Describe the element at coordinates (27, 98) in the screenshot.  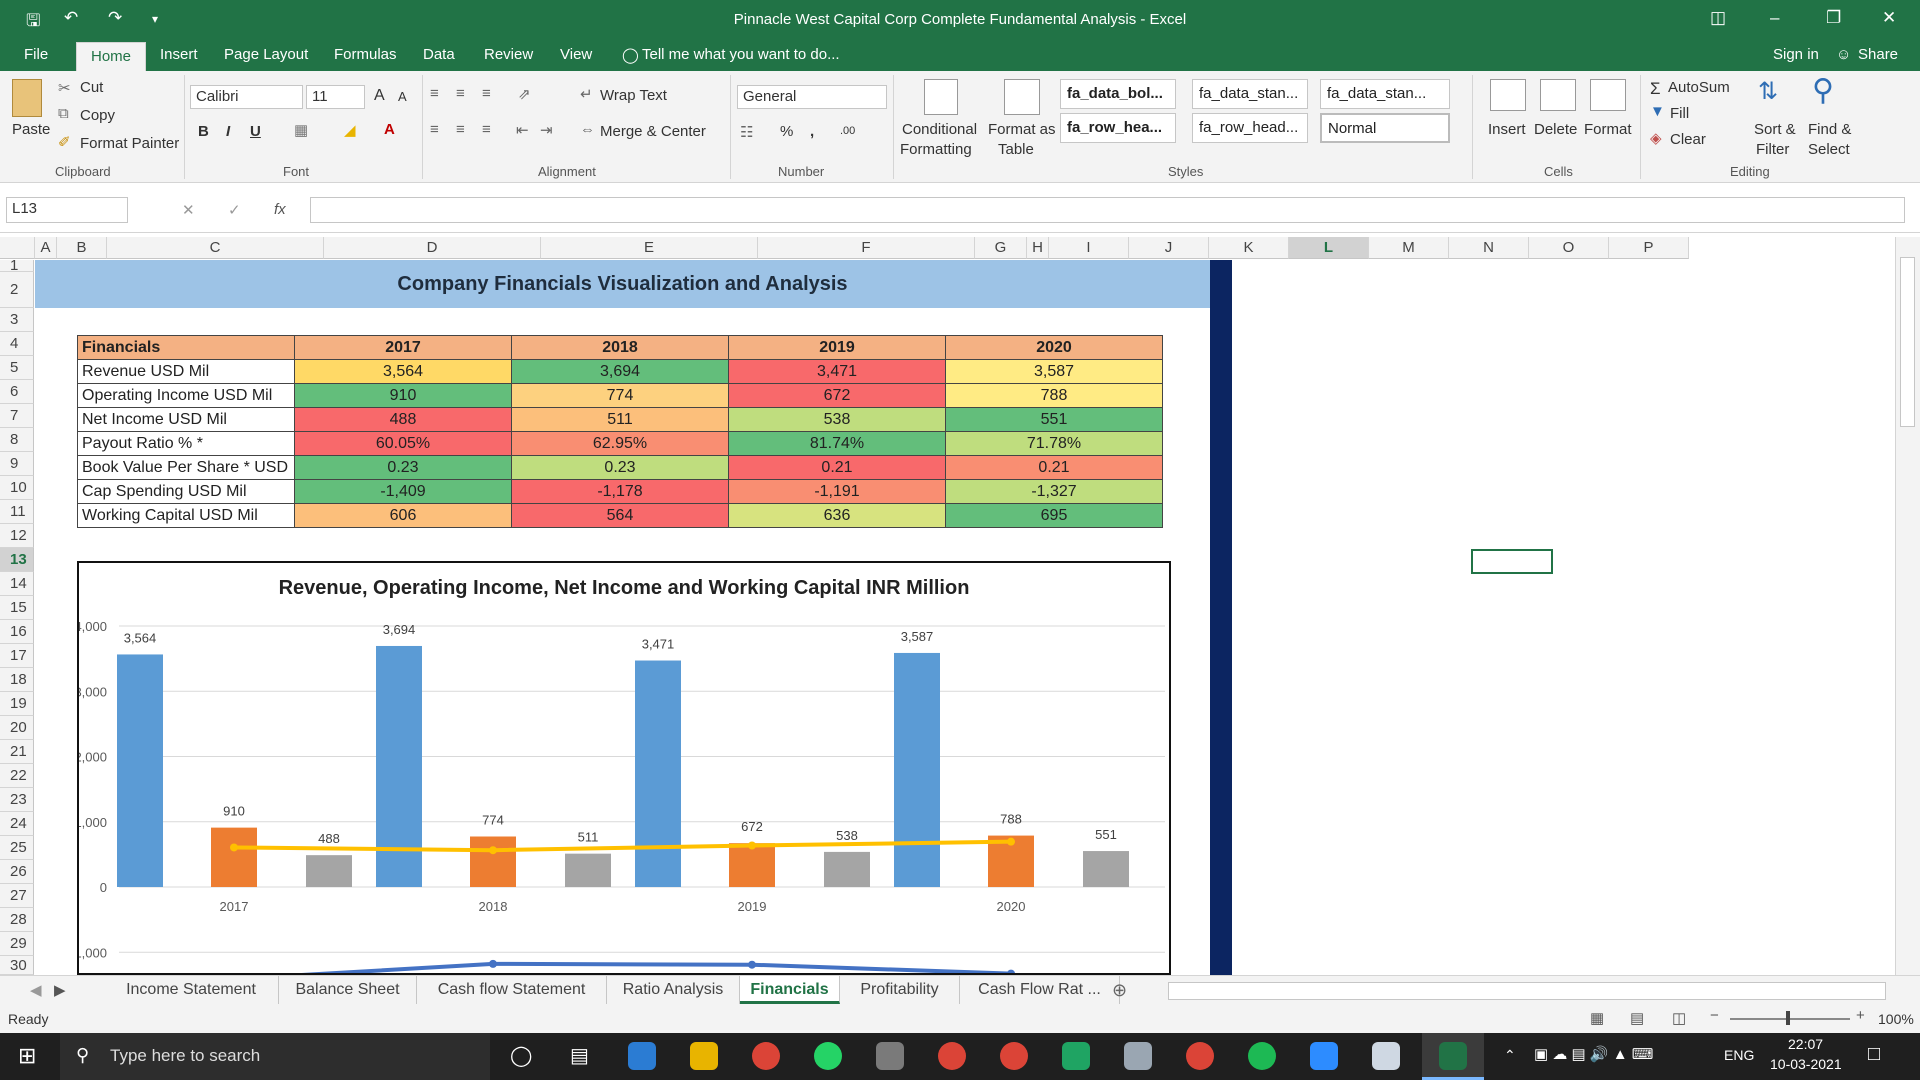
I see `paste-icon` at that location.